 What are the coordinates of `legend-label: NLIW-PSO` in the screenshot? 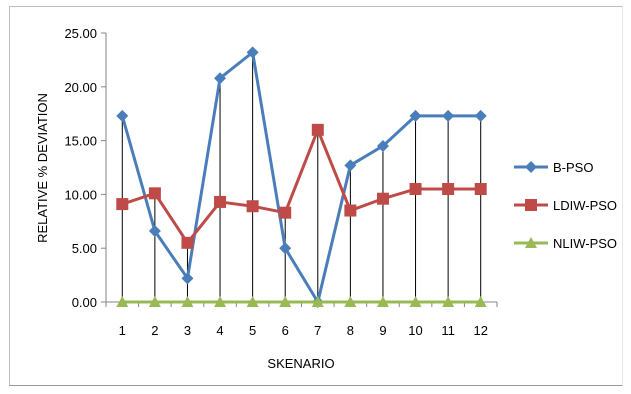 It's located at (585, 243).